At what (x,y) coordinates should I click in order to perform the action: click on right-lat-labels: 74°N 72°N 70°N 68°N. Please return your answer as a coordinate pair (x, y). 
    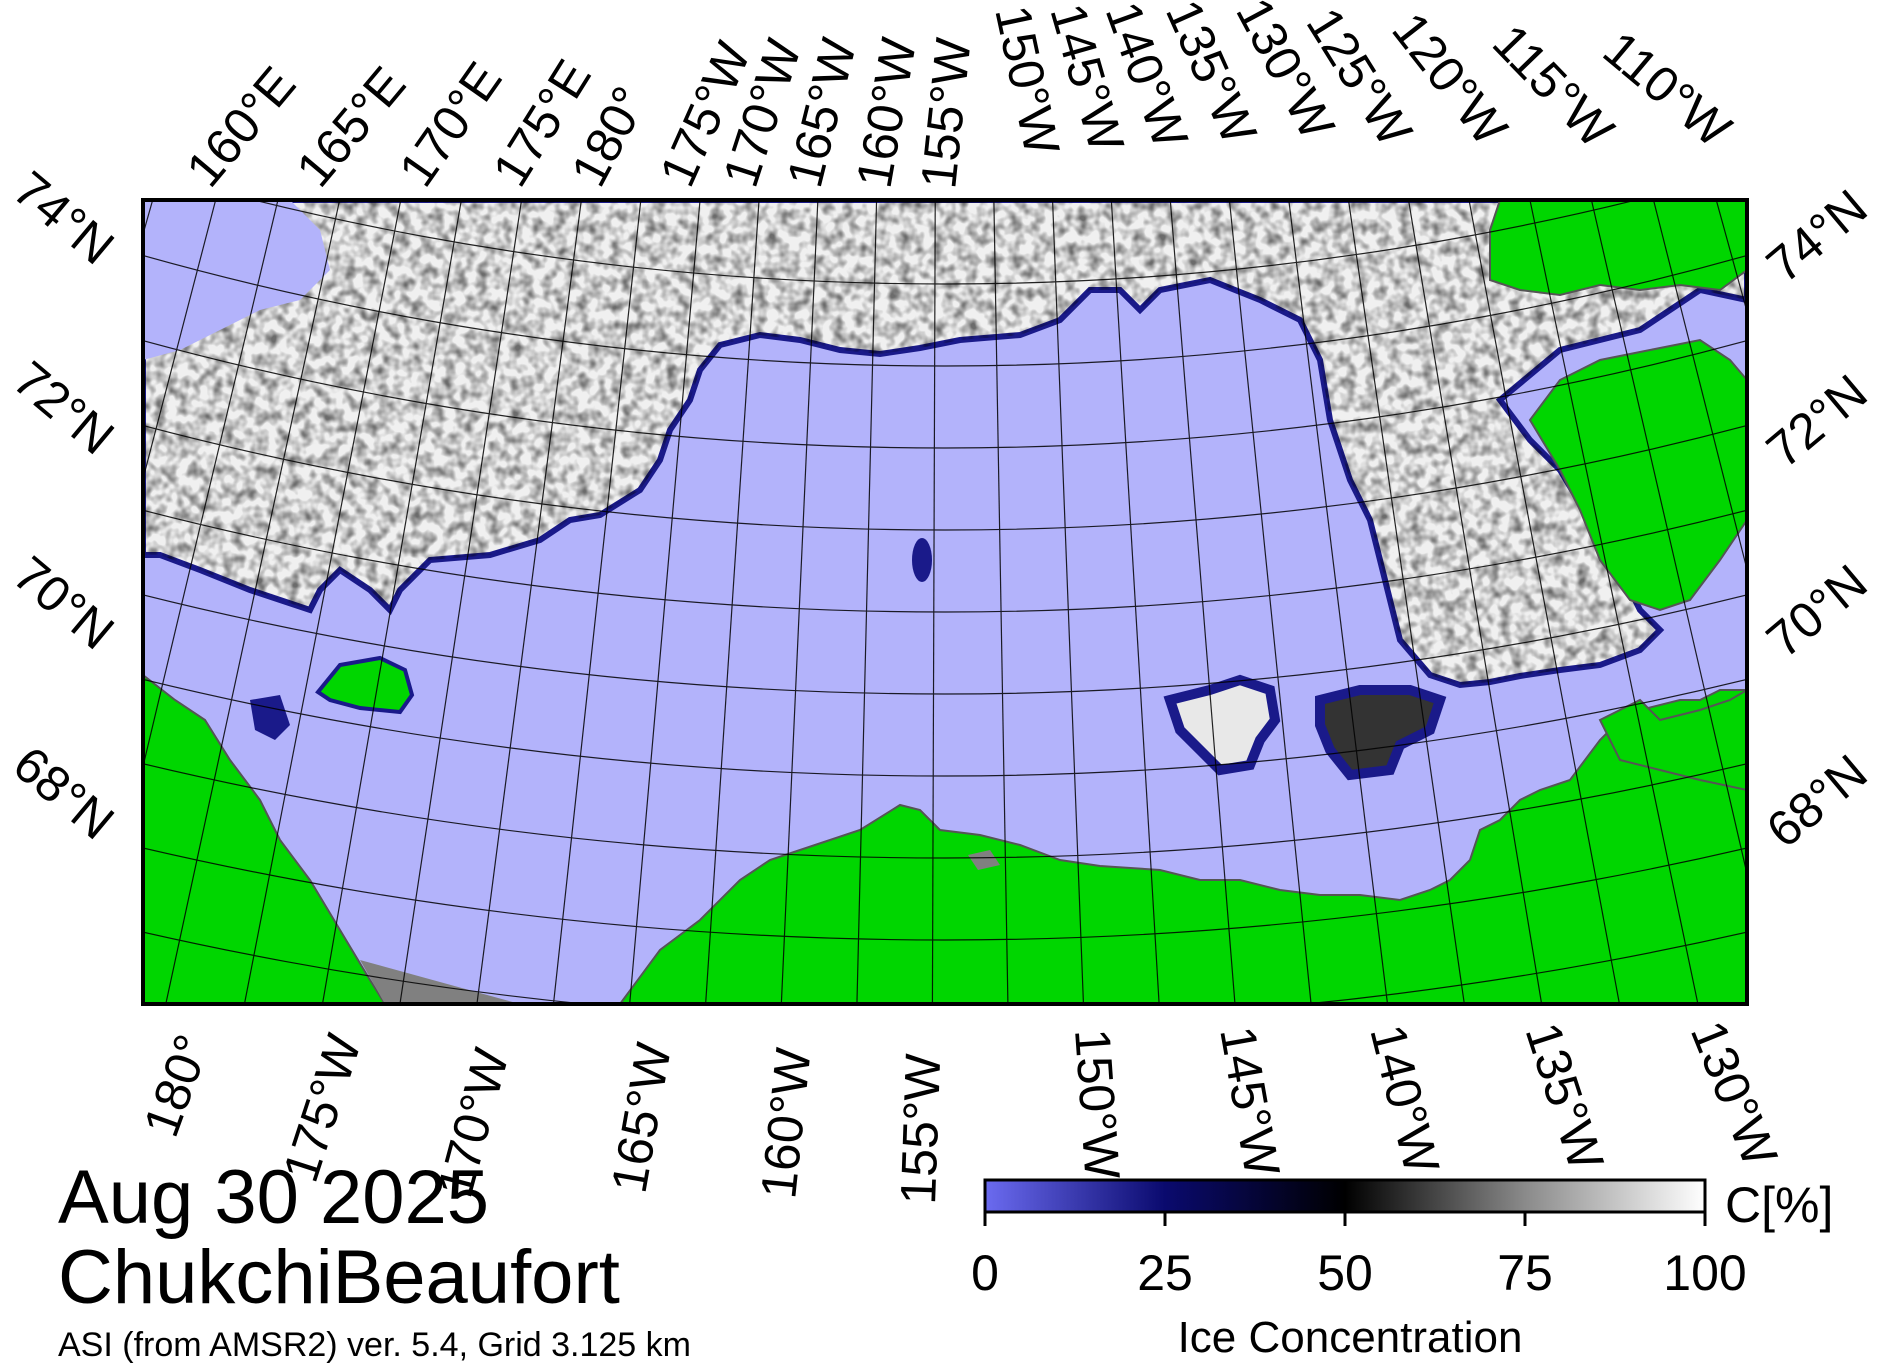
    Looking at the image, I should click on (1817, 519).